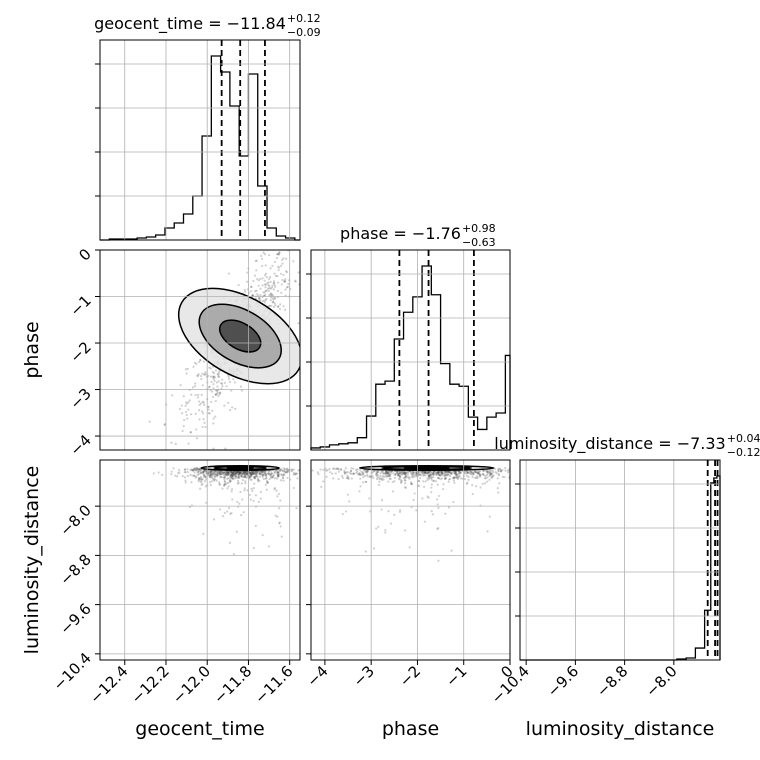  What do you see at coordinates (72, 671) in the screenshot?
I see `y-tick-label-luminosity_distance-0: −10.4` at bounding box center [72, 671].